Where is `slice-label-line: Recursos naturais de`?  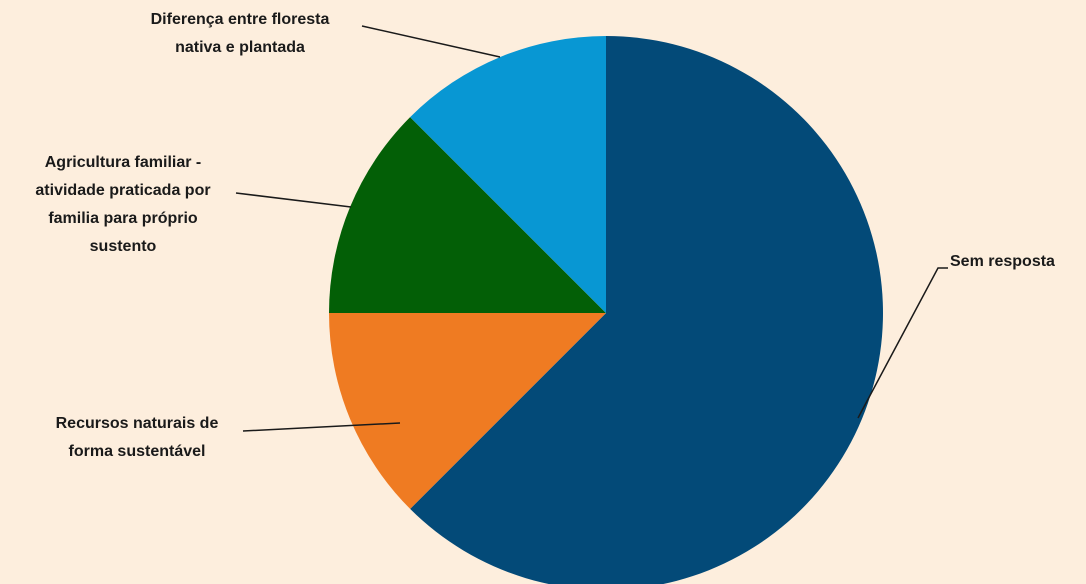 slice-label-line: Recursos naturais de is located at coordinates (137, 423).